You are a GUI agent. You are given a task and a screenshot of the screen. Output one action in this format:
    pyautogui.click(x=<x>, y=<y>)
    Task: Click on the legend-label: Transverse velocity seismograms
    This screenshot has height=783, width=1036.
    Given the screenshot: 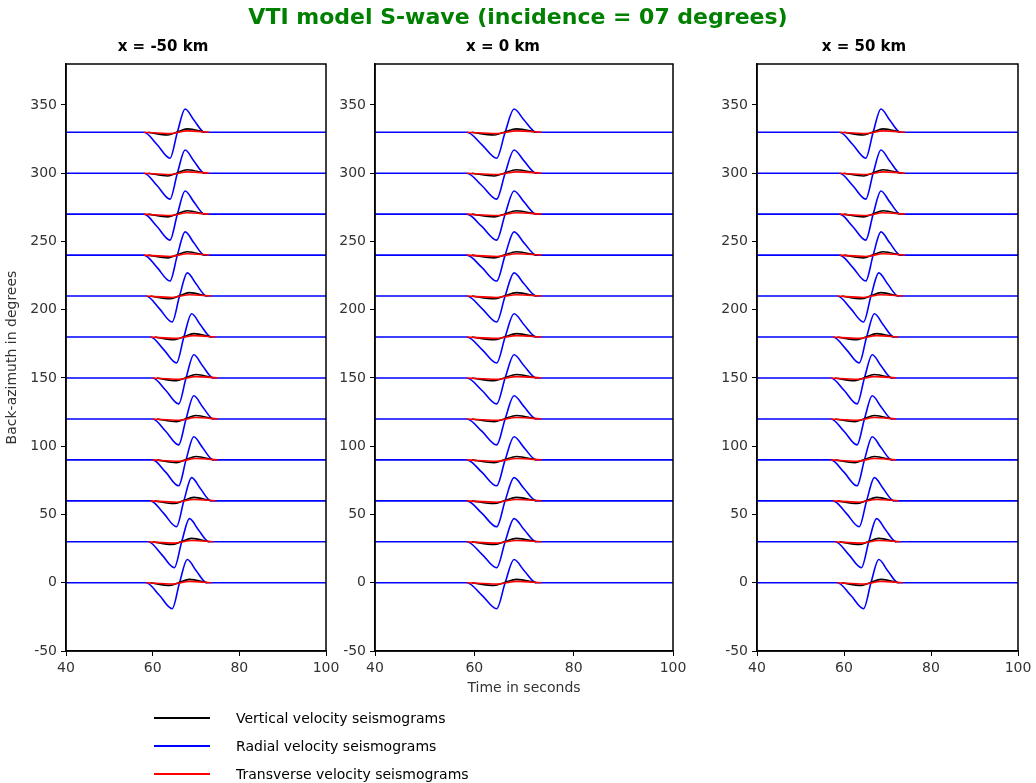 What is the action you would take?
    pyautogui.click(x=352, y=774)
    